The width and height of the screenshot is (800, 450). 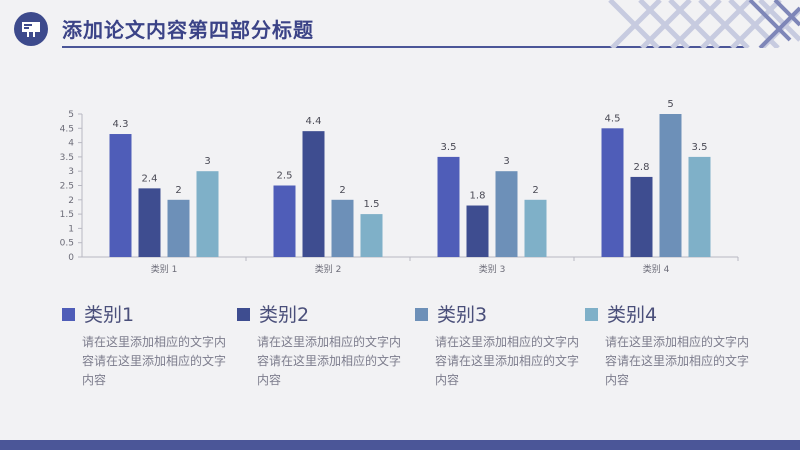 What do you see at coordinates (642, 167) in the screenshot?
I see `data-label: 2.8` at bounding box center [642, 167].